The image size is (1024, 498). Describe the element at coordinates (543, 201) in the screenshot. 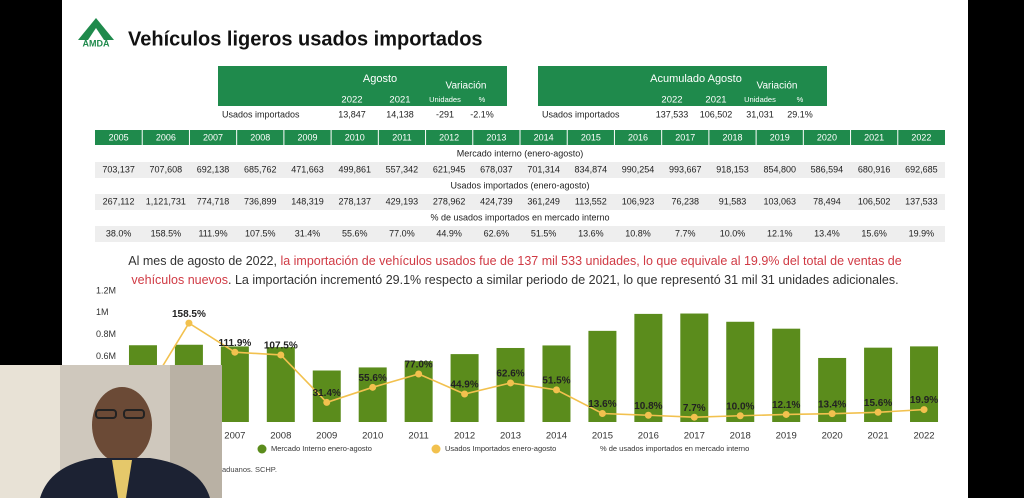

I see `table-cell: 361,249` at that location.